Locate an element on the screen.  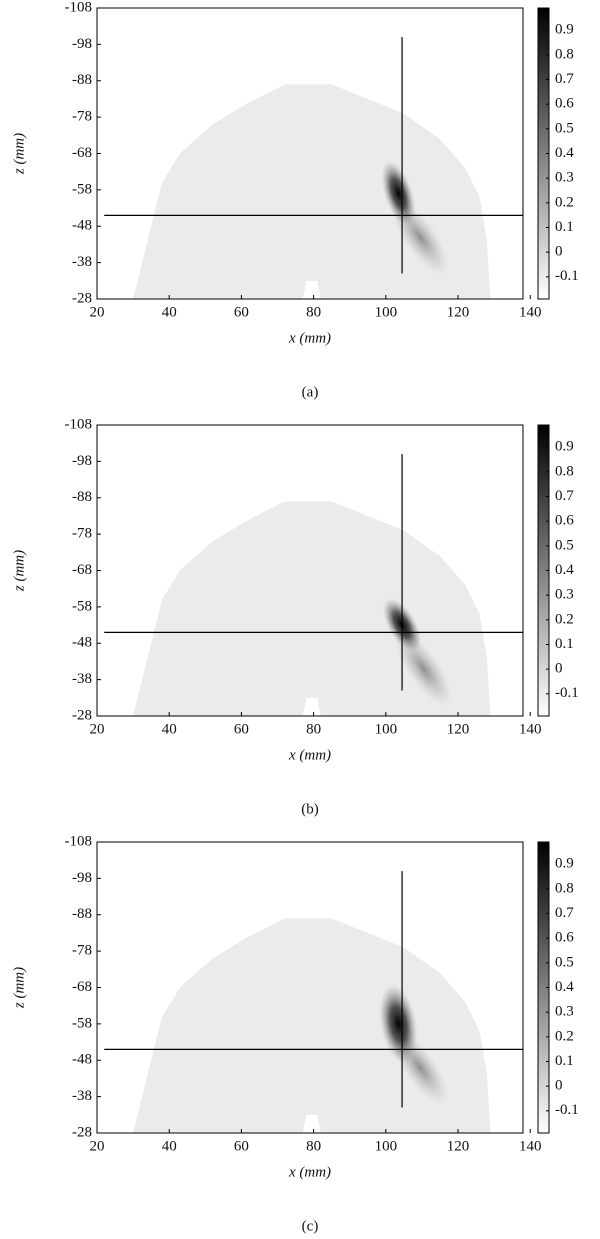
caption: (c) is located at coordinates (310, 1226).